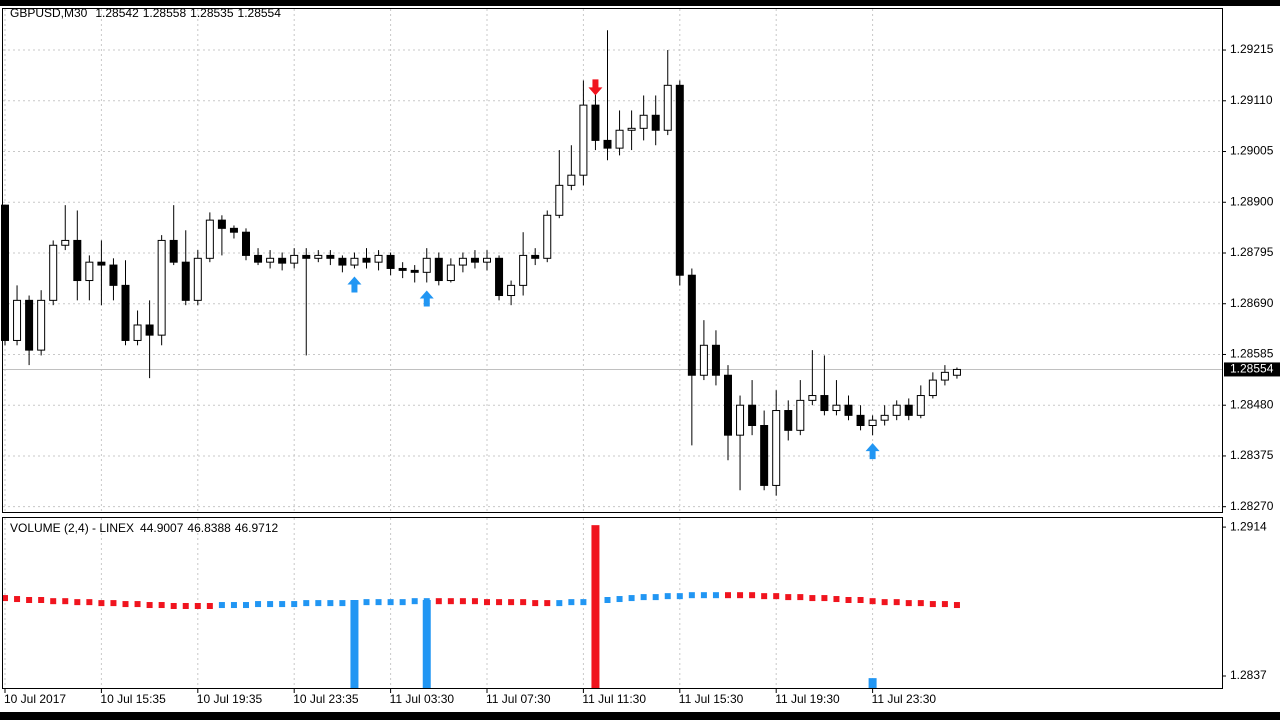  What do you see at coordinates (162, 528) in the screenshot?
I see `indicator-reading: 44.9007` at bounding box center [162, 528].